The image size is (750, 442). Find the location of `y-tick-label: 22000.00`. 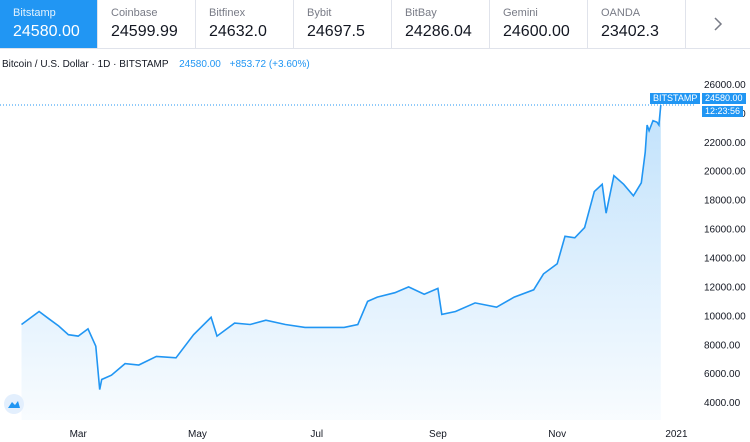

y-tick-label: 22000.00 is located at coordinates (725, 143).